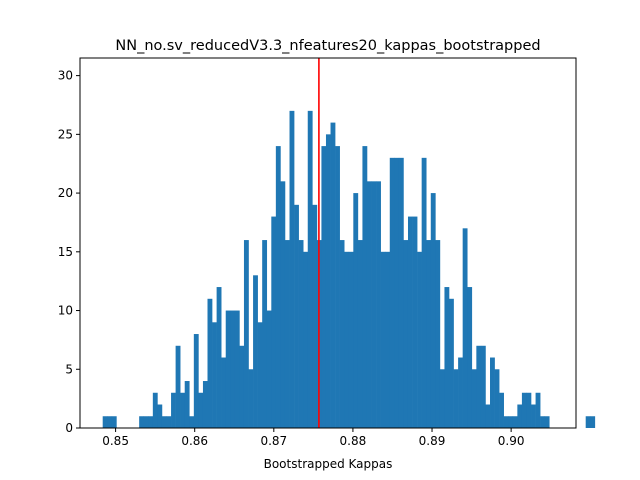 The width and height of the screenshot is (640, 480). What do you see at coordinates (65, 76) in the screenshot?
I see `y-tick-label: 30` at bounding box center [65, 76].